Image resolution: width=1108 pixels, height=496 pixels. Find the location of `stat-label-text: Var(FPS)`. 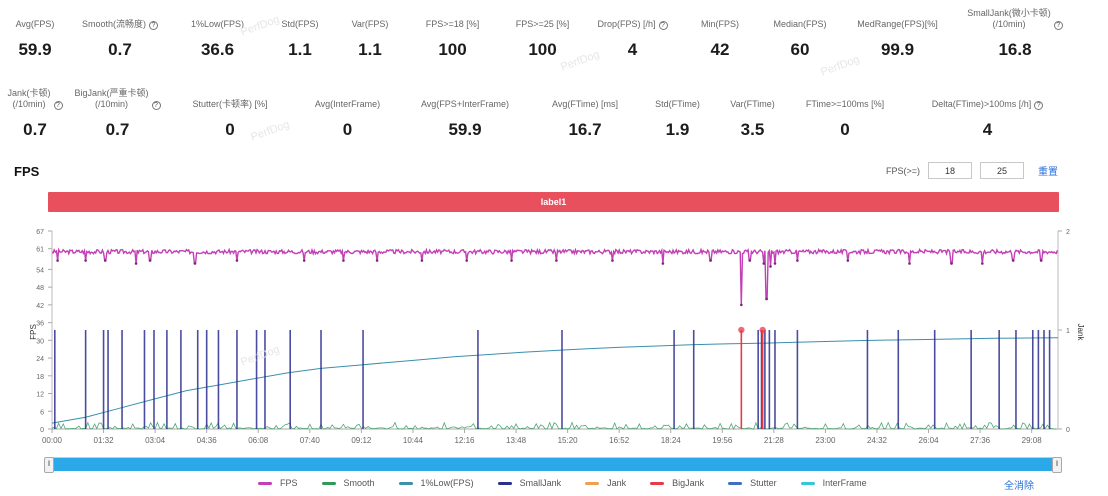

stat-label-text: Var(FPS) is located at coordinates (370, 24).